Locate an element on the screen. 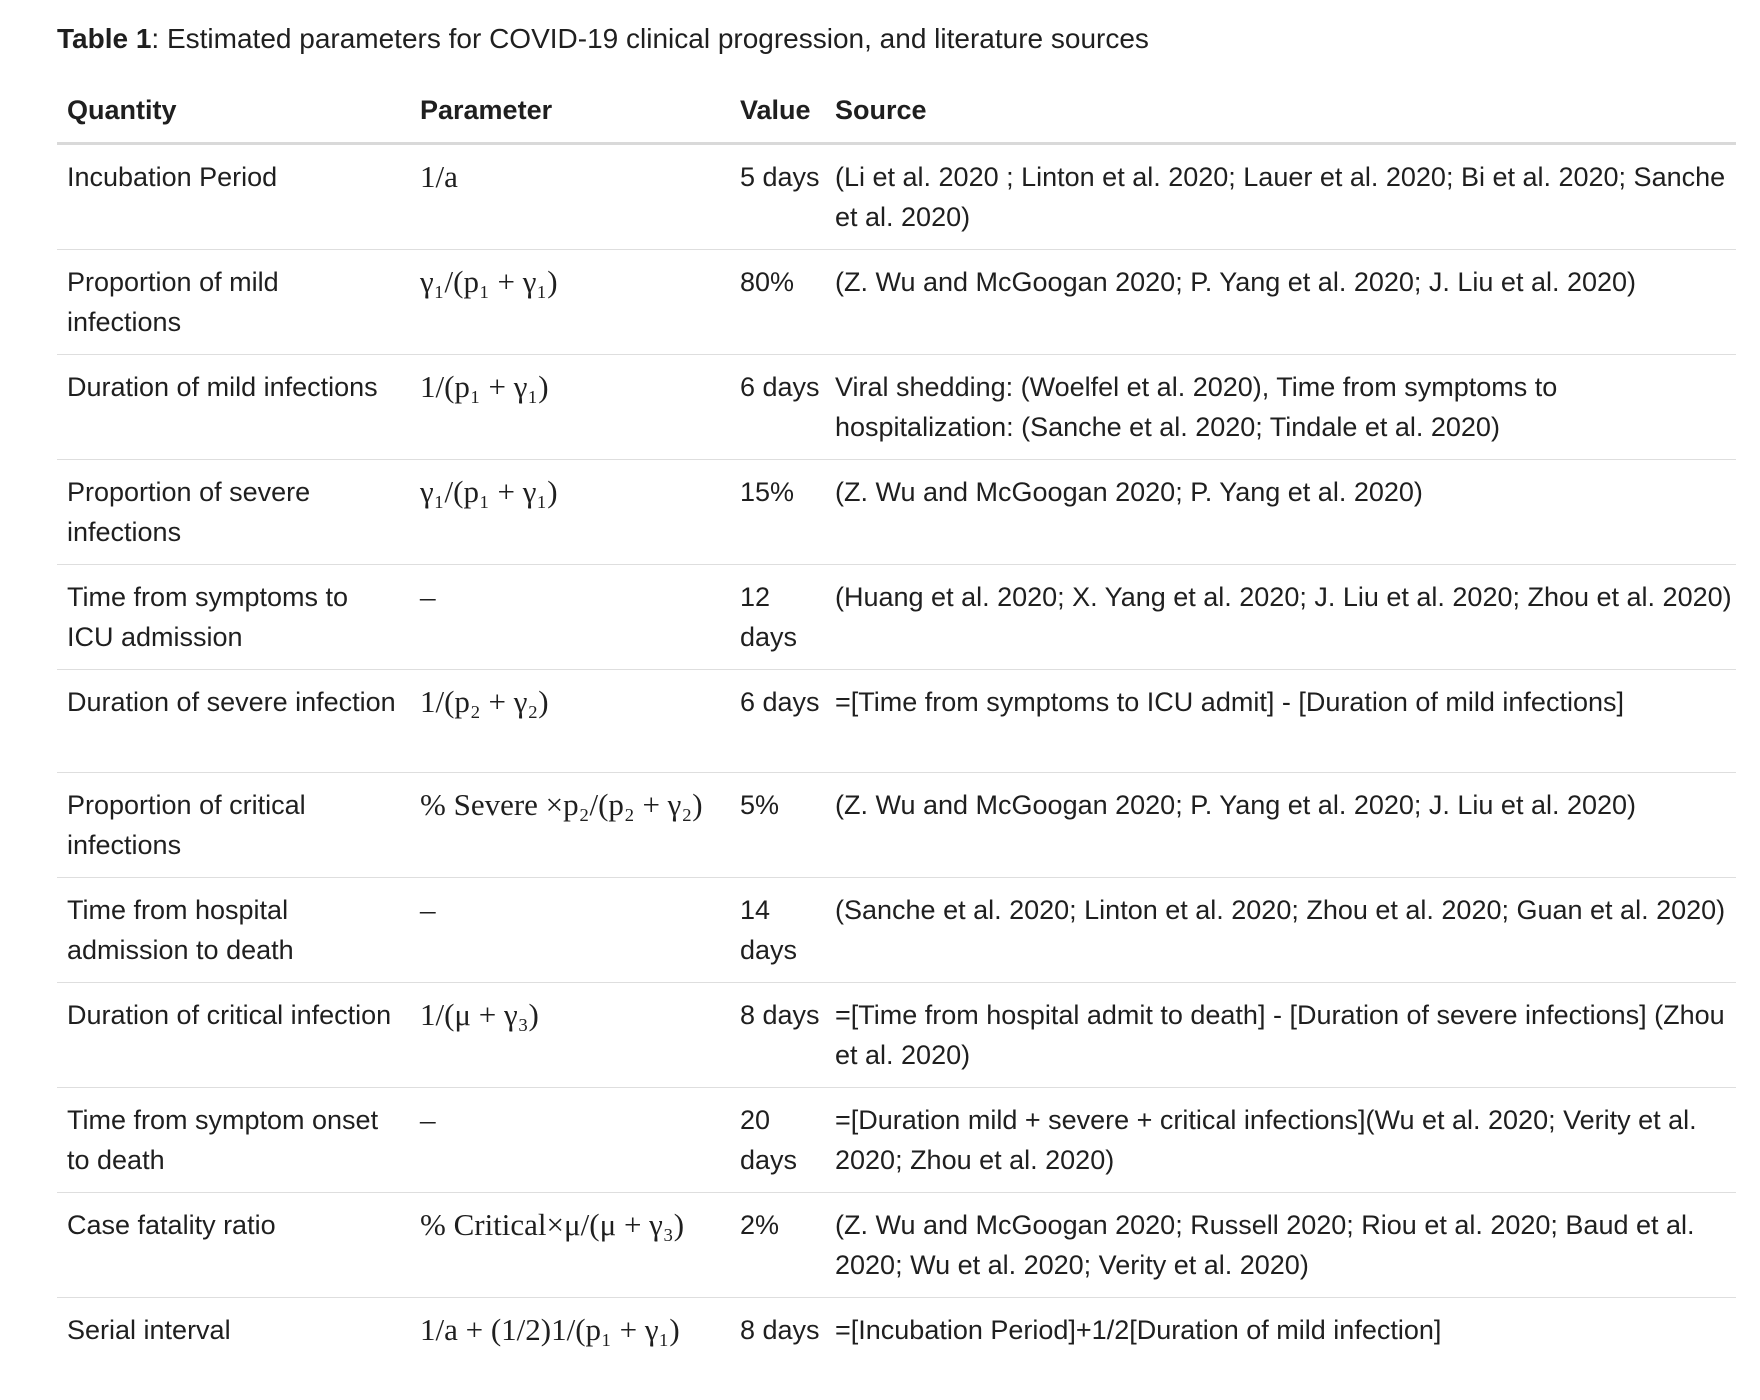  quantity-cell: Duration of severe infection is located at coordinates (233, 721).